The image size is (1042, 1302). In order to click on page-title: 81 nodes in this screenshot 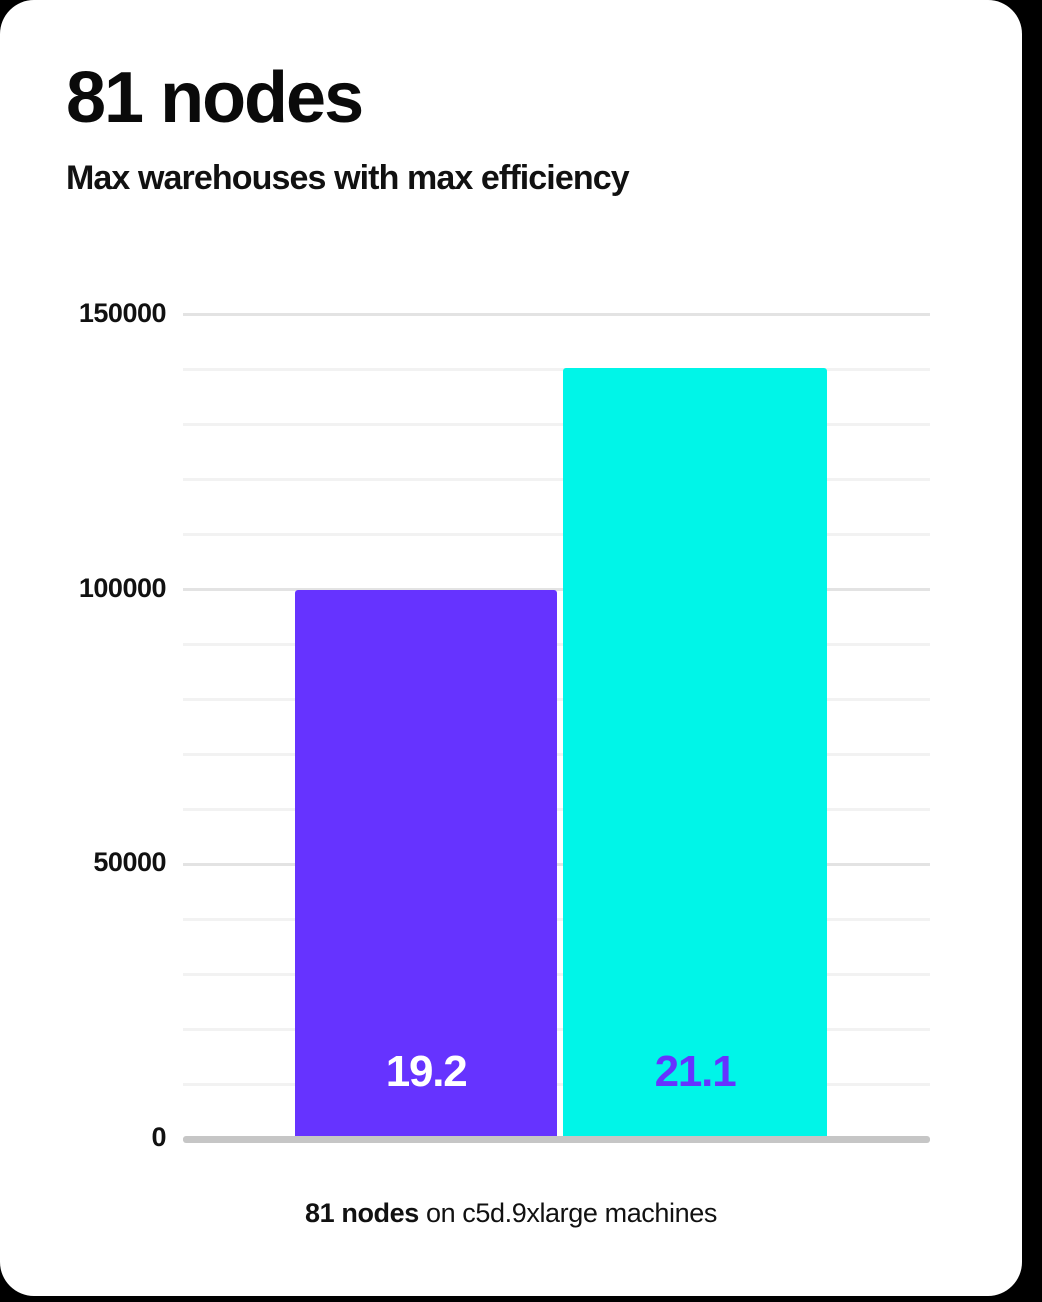, I will do `click(215, 98)`.